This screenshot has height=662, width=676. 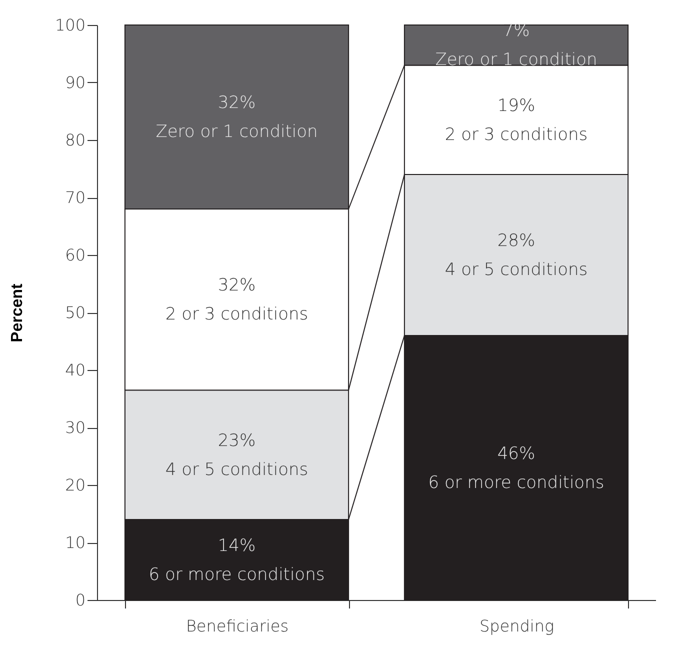 I want to click on text: 2 or 3 conditions, so click(x=236, y=314).